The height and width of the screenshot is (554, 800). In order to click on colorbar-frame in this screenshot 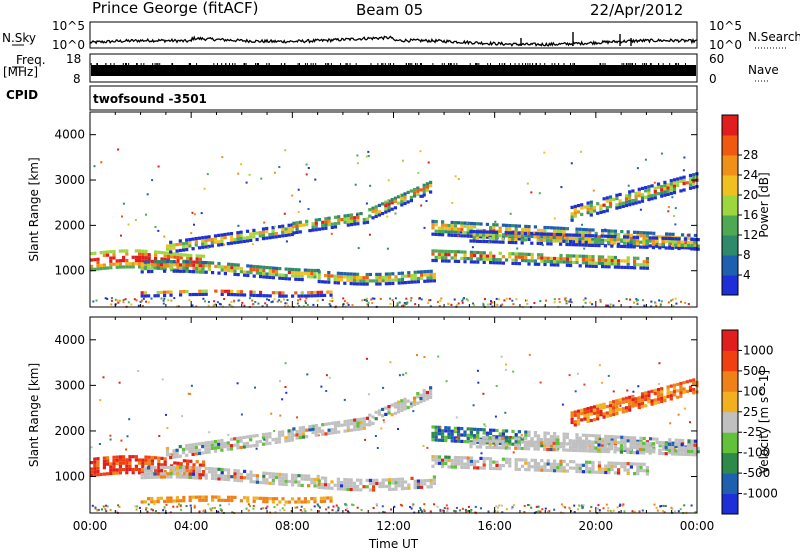, I will do `click(730, 205)`.